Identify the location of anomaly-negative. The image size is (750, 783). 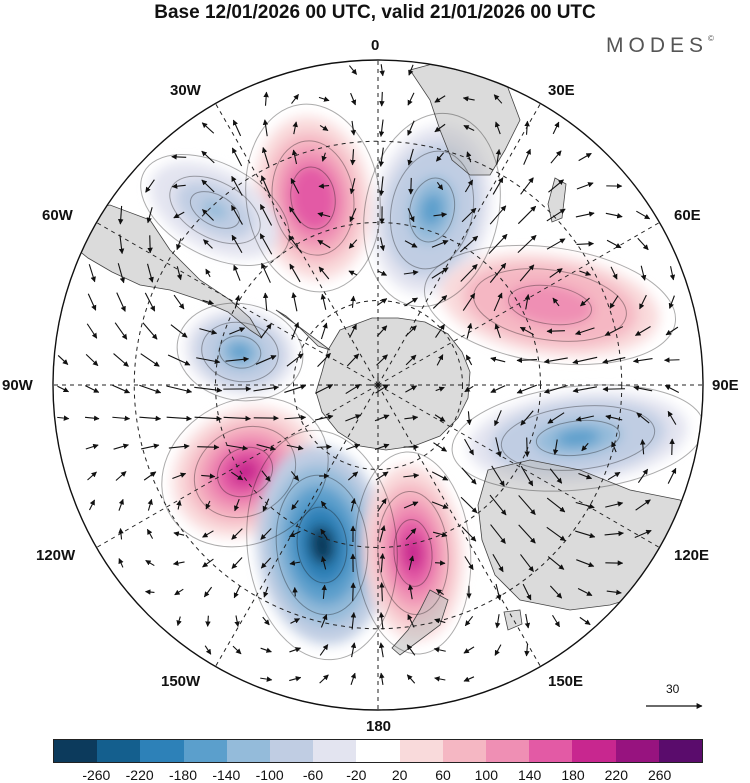
(215, 210).